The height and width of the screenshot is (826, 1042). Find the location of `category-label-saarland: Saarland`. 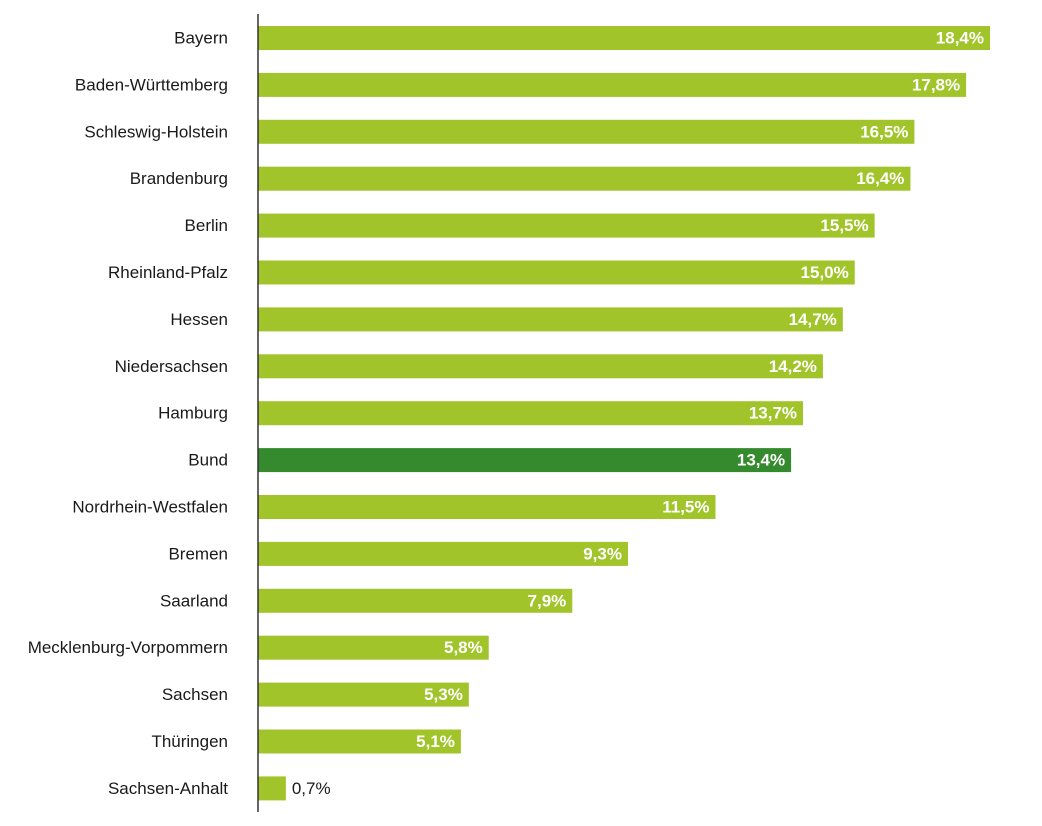

category-label-saarland: Saarland is located at coordinates (194, 600).